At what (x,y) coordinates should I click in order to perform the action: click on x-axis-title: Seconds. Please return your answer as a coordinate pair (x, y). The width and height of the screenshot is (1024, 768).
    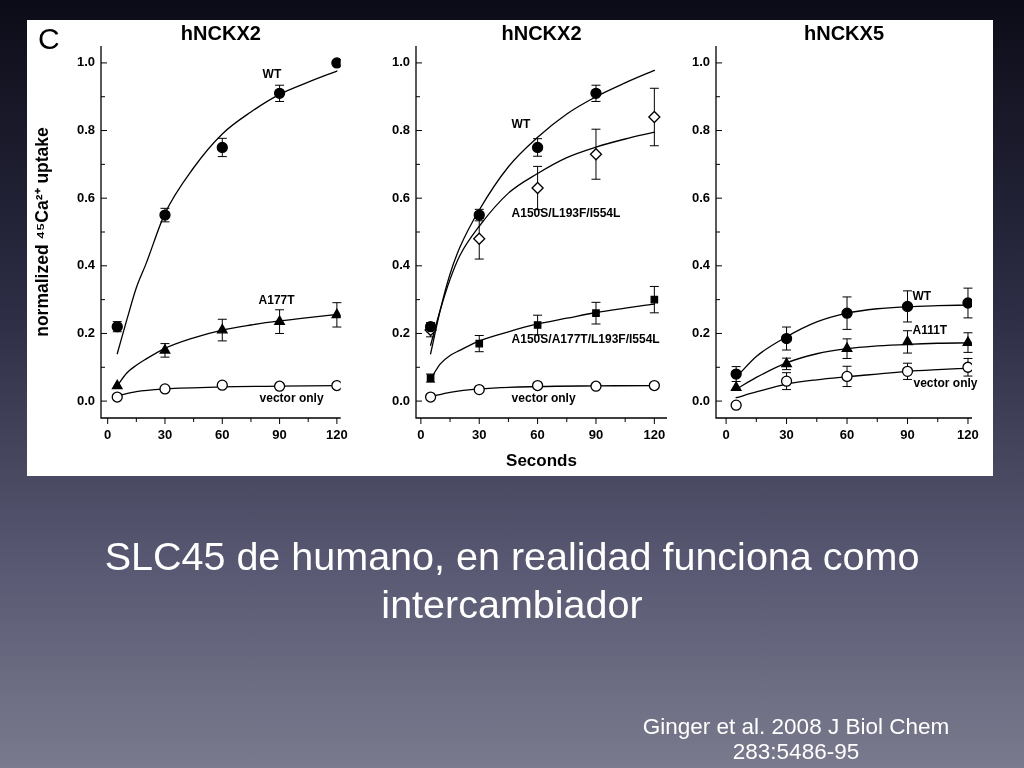
    Looking at the image, I should click on (541, 461).